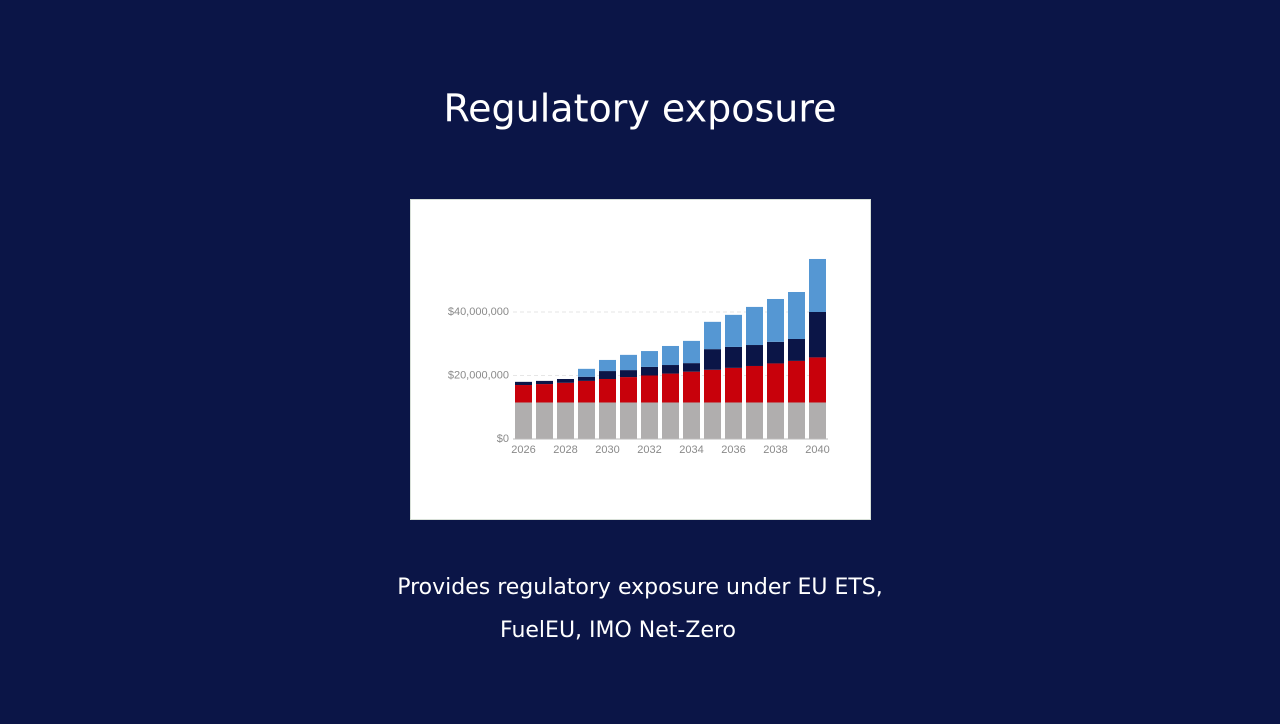  I want to click on x-tick-label: 2038, so click(775, 450).